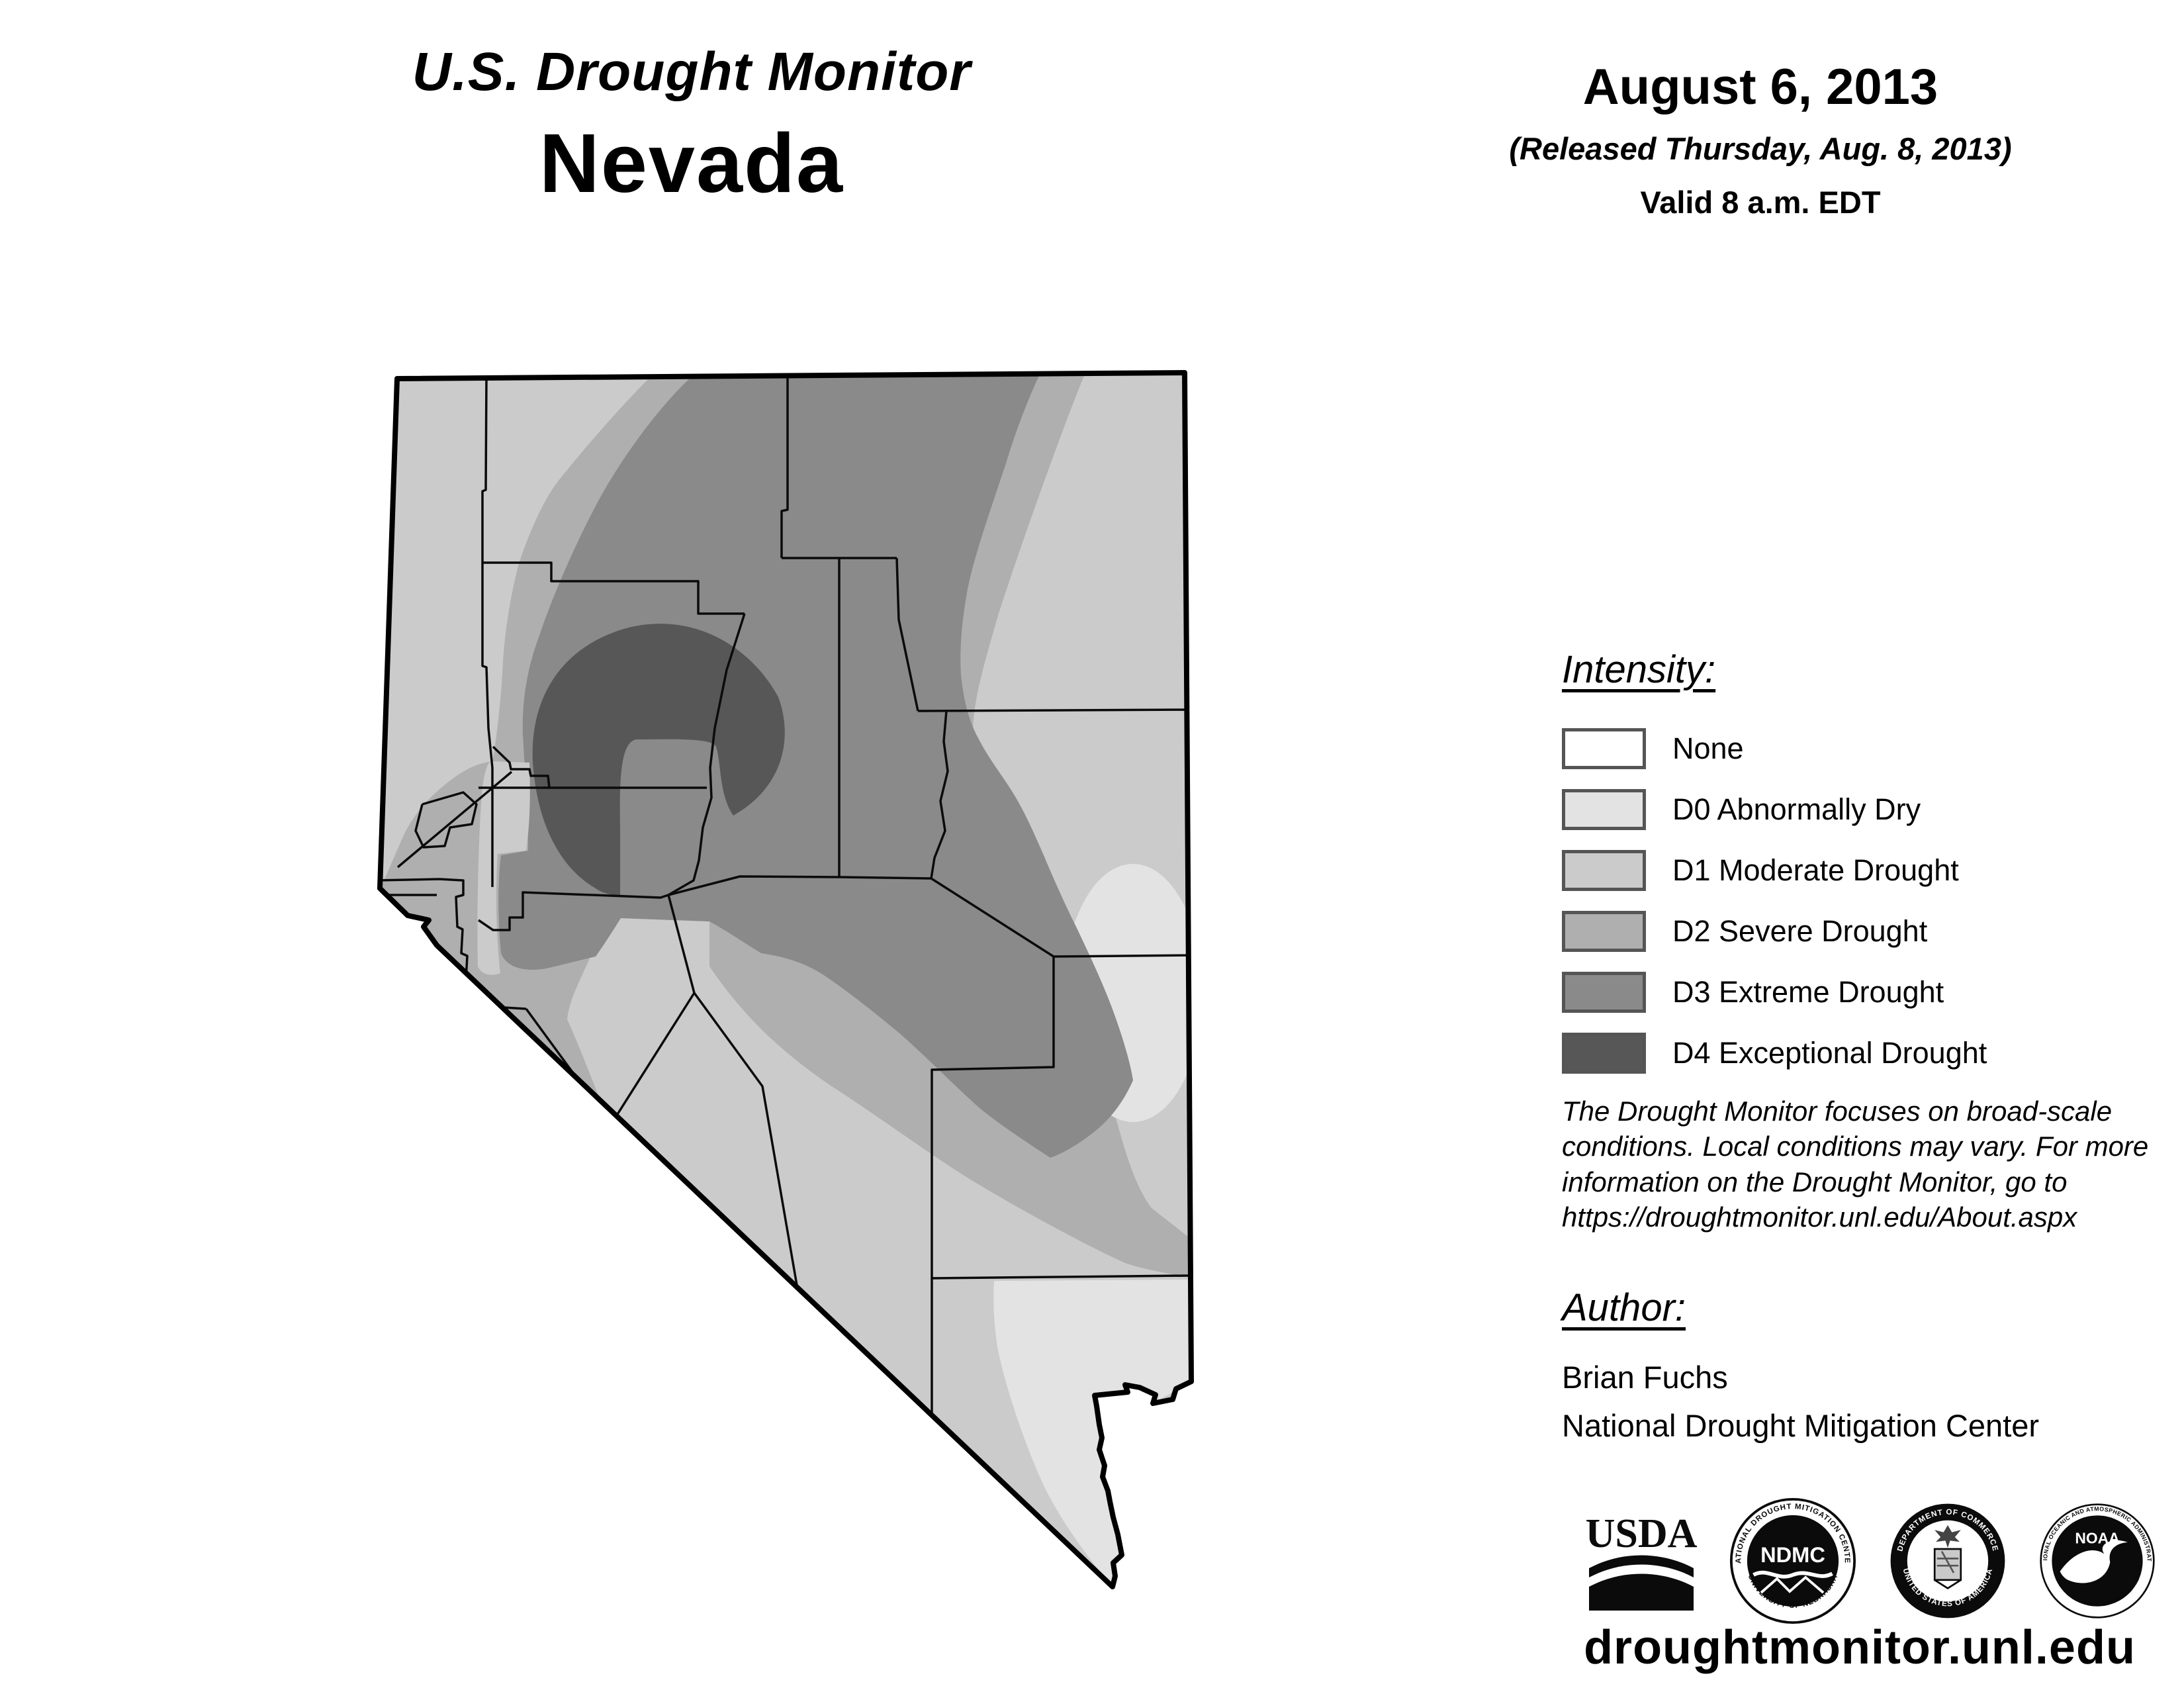 This screenshot has width=2184, height=1688. Describe the element at coordinates (1642, 1533) in the screenshot. I see `usda-wordmark: USDA` at that location.